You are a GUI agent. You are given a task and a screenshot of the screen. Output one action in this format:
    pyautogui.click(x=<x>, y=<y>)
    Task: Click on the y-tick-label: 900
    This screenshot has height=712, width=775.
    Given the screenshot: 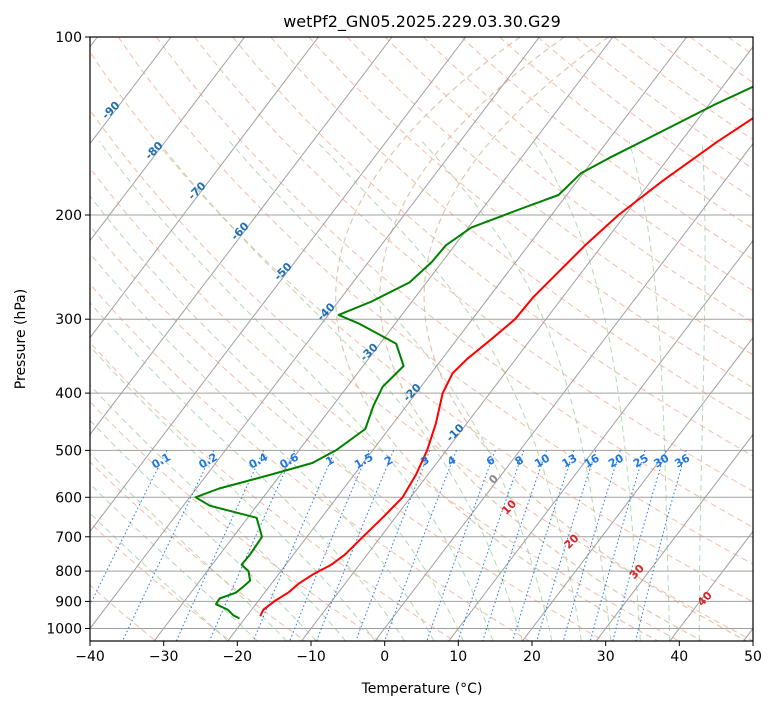 What is the action you would take?
    pyautogui.click(x=68, y=602)
    